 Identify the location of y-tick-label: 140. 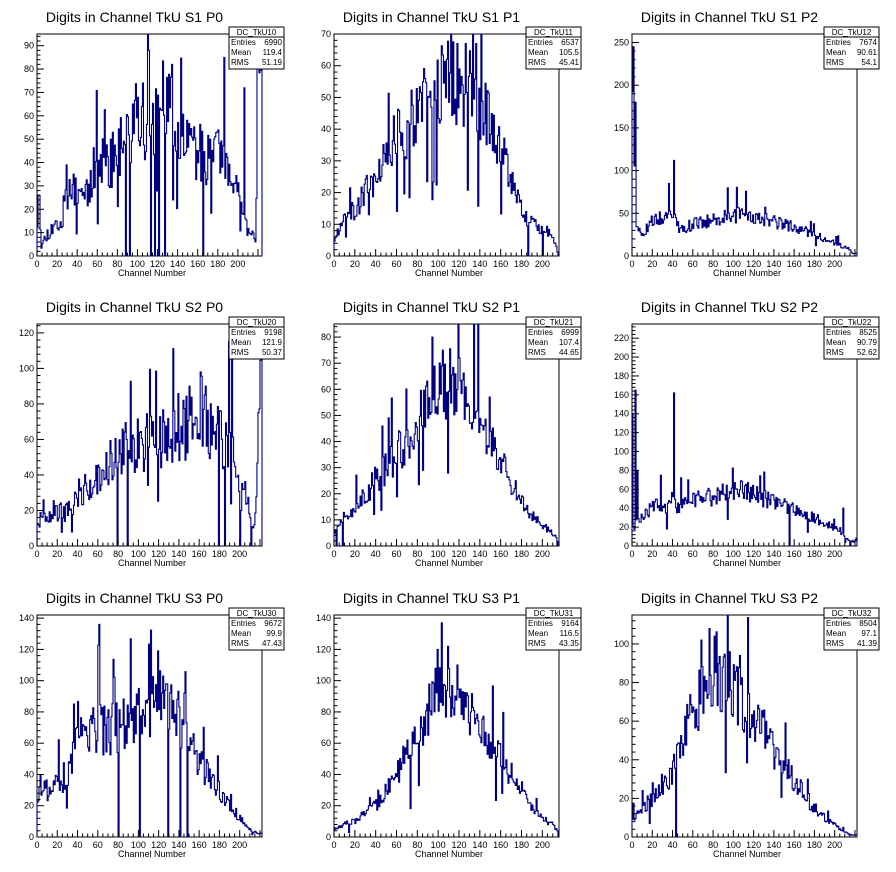
(323, 618).